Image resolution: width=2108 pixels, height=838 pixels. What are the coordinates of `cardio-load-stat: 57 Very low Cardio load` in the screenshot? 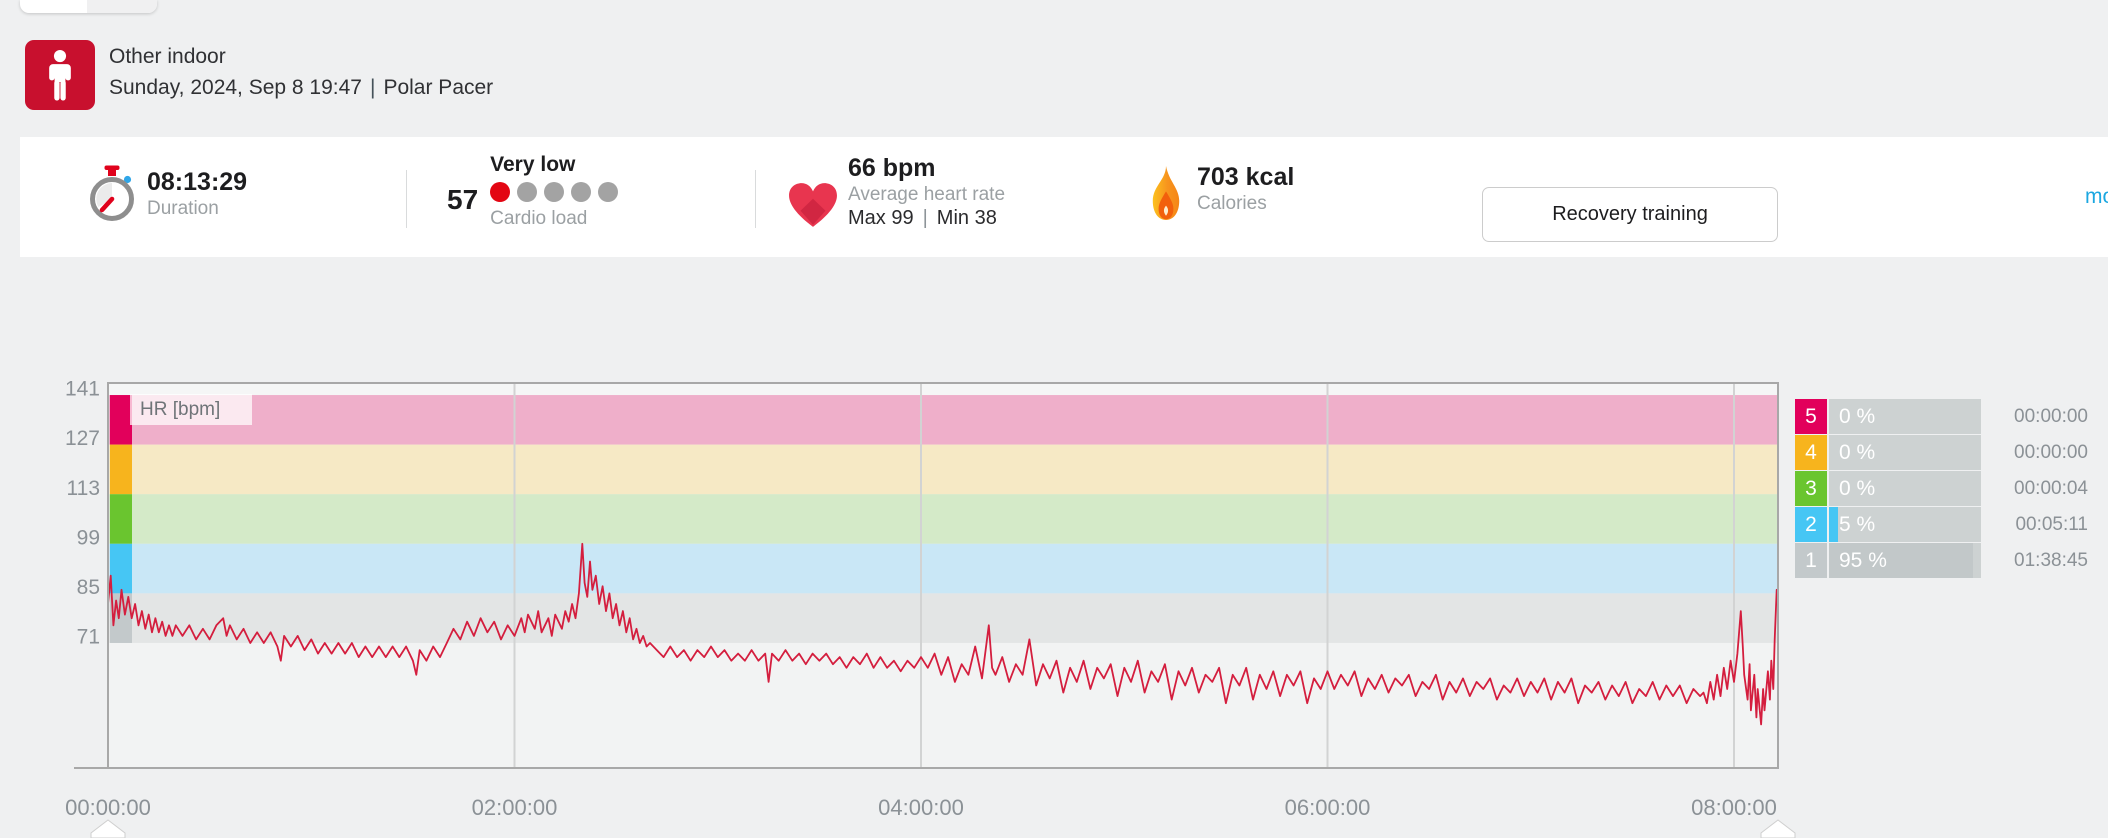 It's located at (533, 192).